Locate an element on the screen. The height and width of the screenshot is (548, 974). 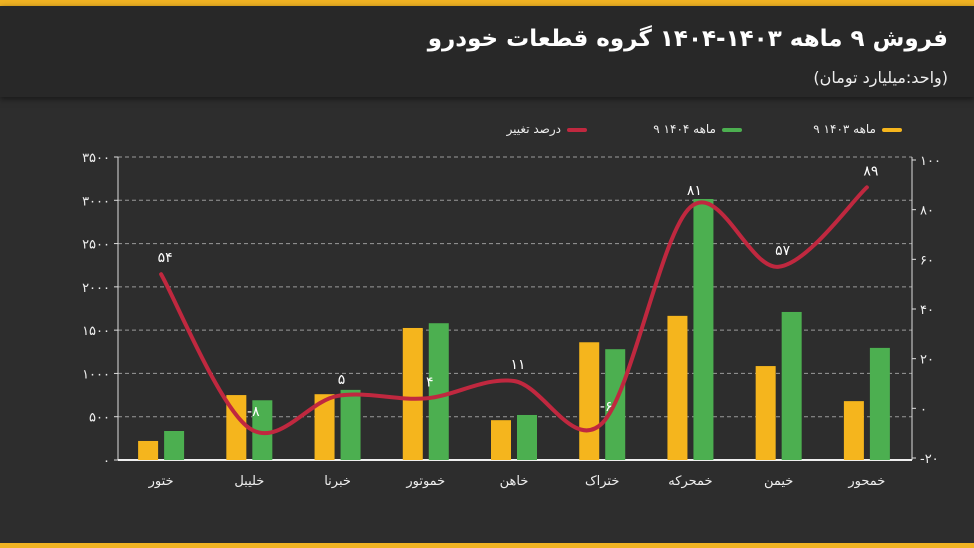
page-title: فروش ۹ ماهه ۱۴۰۳-۱۴۰۴ گروه قطعات خودرو is located at coordinates (687, 39).